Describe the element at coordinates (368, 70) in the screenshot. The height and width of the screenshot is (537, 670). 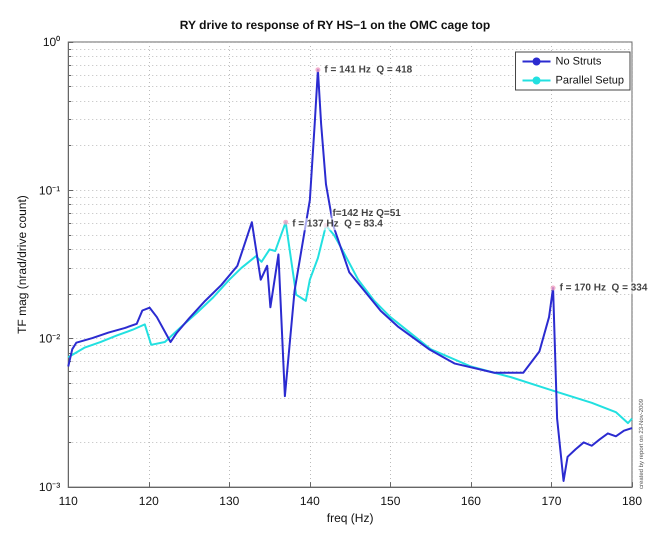
I see `annotation: f = 141 Hz Q = 418` at that location.